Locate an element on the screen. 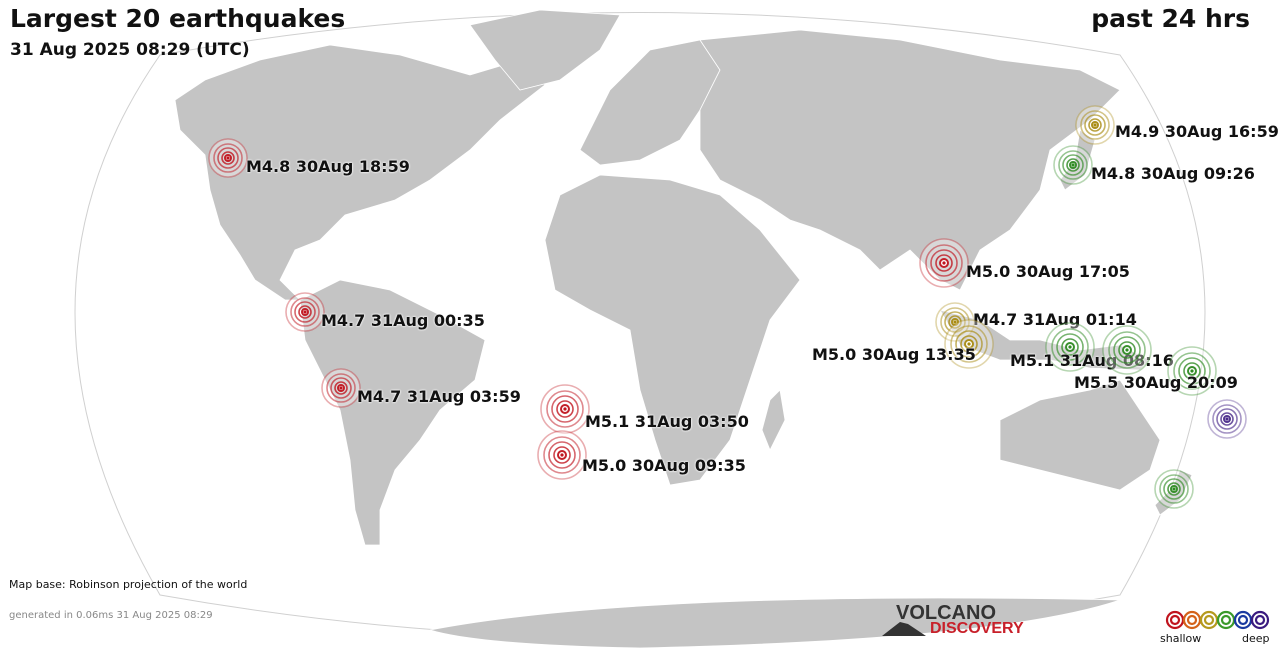 The height and width of the screenshot is (650, 1280). australia is located at coordinates (1080, 435).